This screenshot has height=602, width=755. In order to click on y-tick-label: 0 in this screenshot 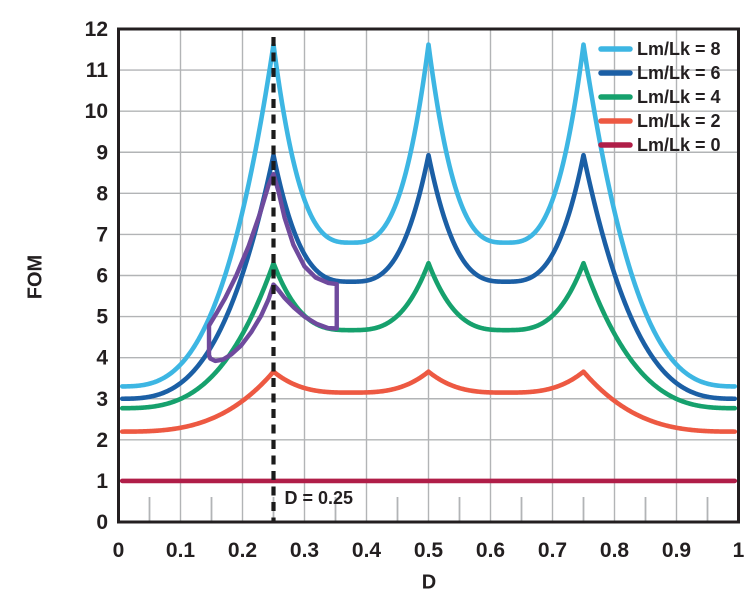, I will do `click(102, 522)`.